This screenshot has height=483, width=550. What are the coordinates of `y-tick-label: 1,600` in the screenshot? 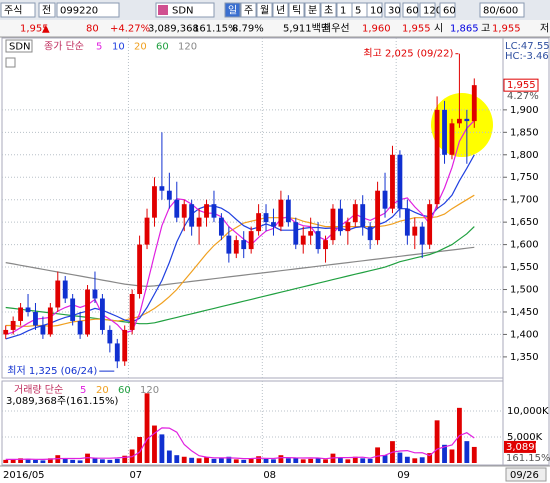 It's located at (524, 245).